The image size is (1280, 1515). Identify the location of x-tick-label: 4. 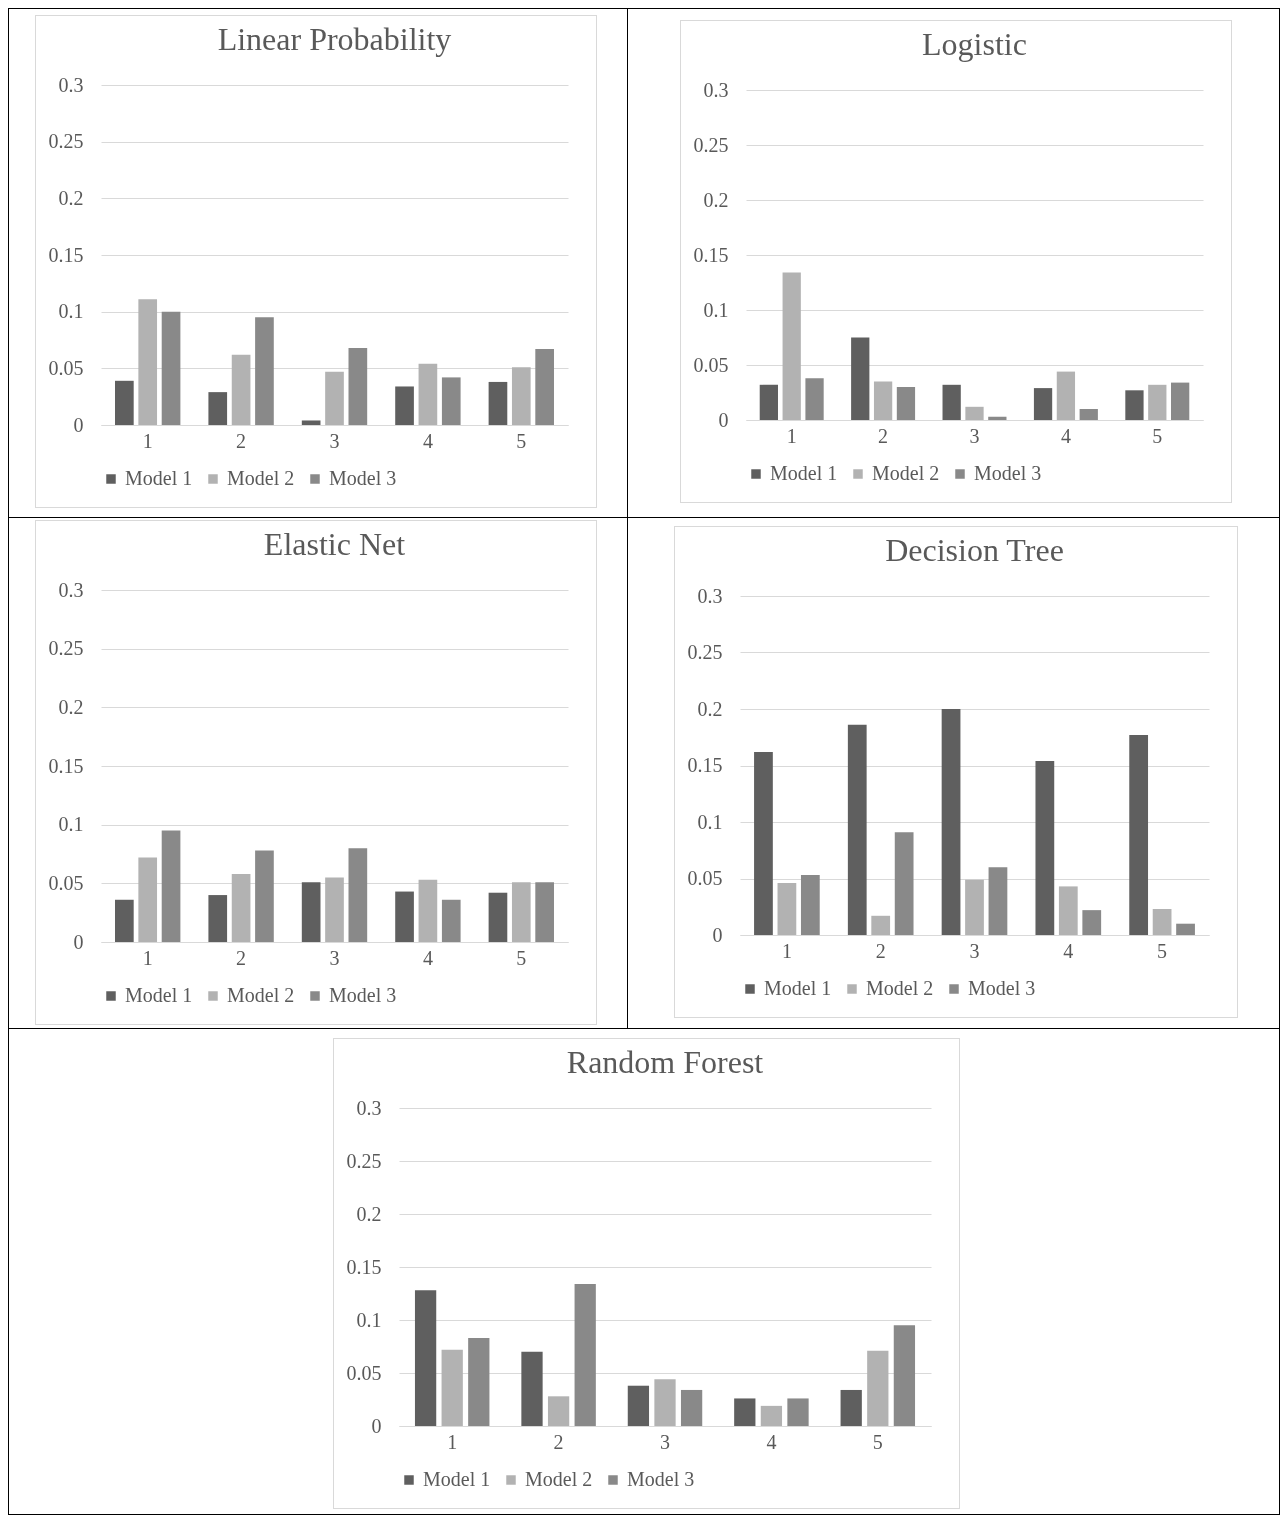
(427, 440).